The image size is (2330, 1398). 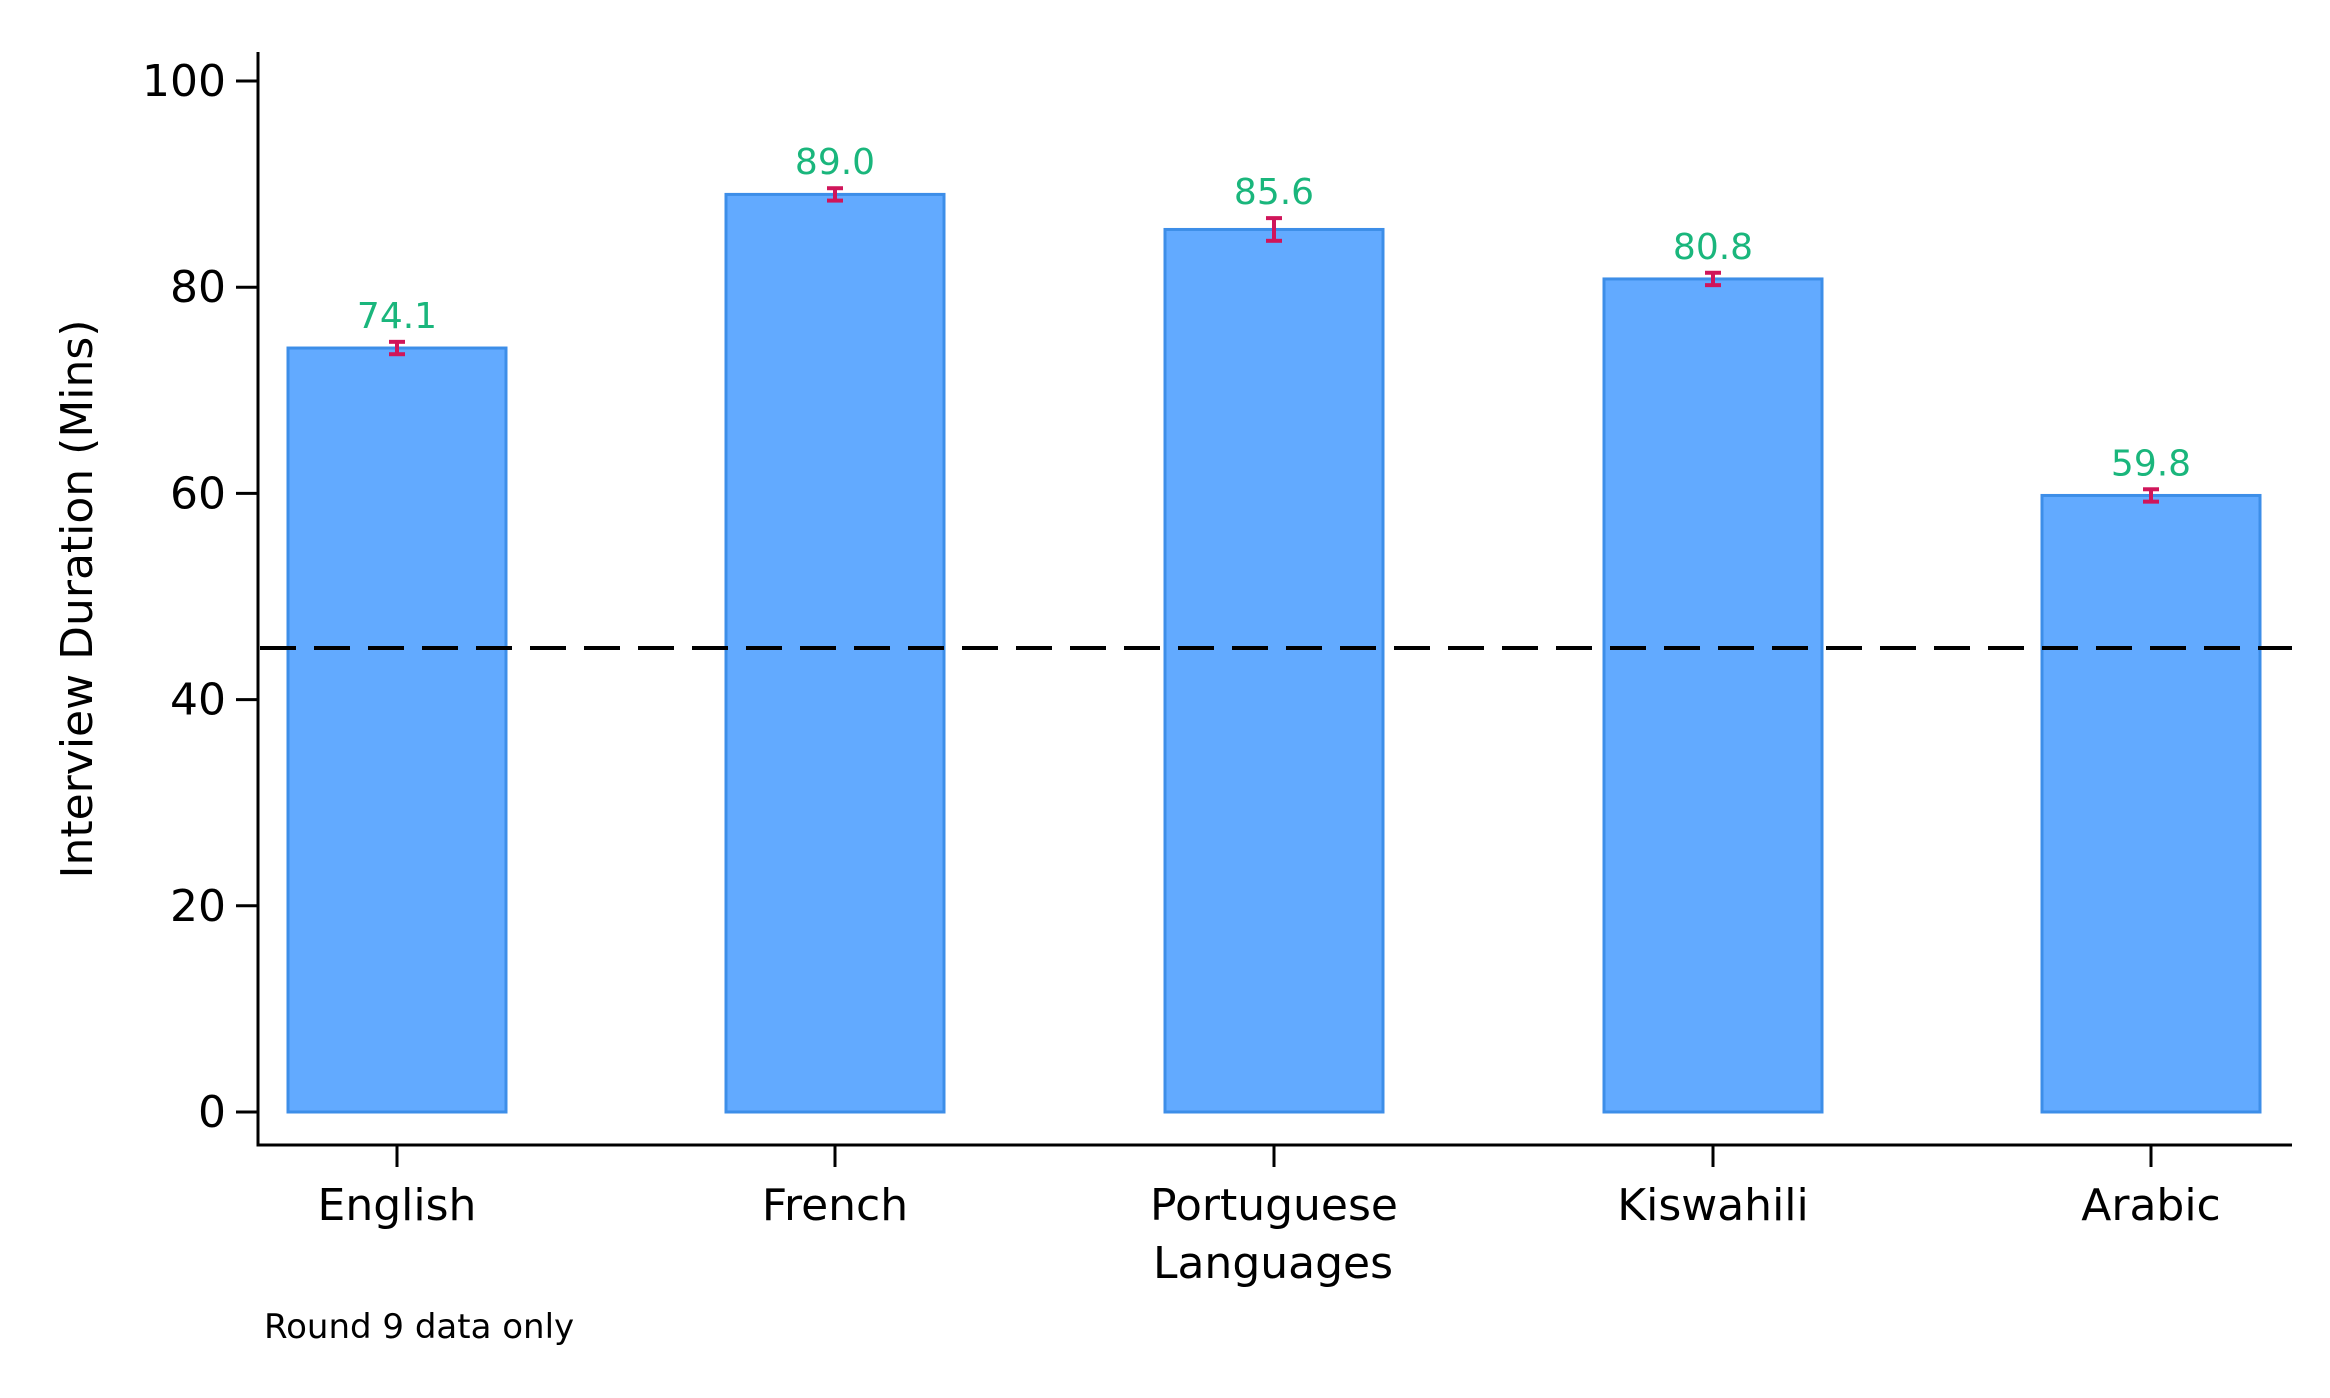 What do you see at coordinates (1274, 229) in the screenshot?
I see `error-bar-portuguese` at bounding box center [1274, 229].